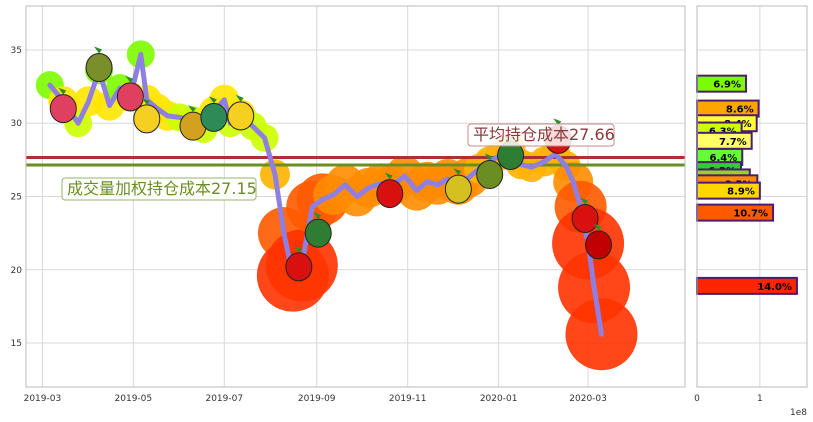 This screenshot has height=422, width=813. What do you see at coordinates (798, 413) in the screenshot?
I see `side-axis-exponent: 1e8` at bounding box center [798, 413].